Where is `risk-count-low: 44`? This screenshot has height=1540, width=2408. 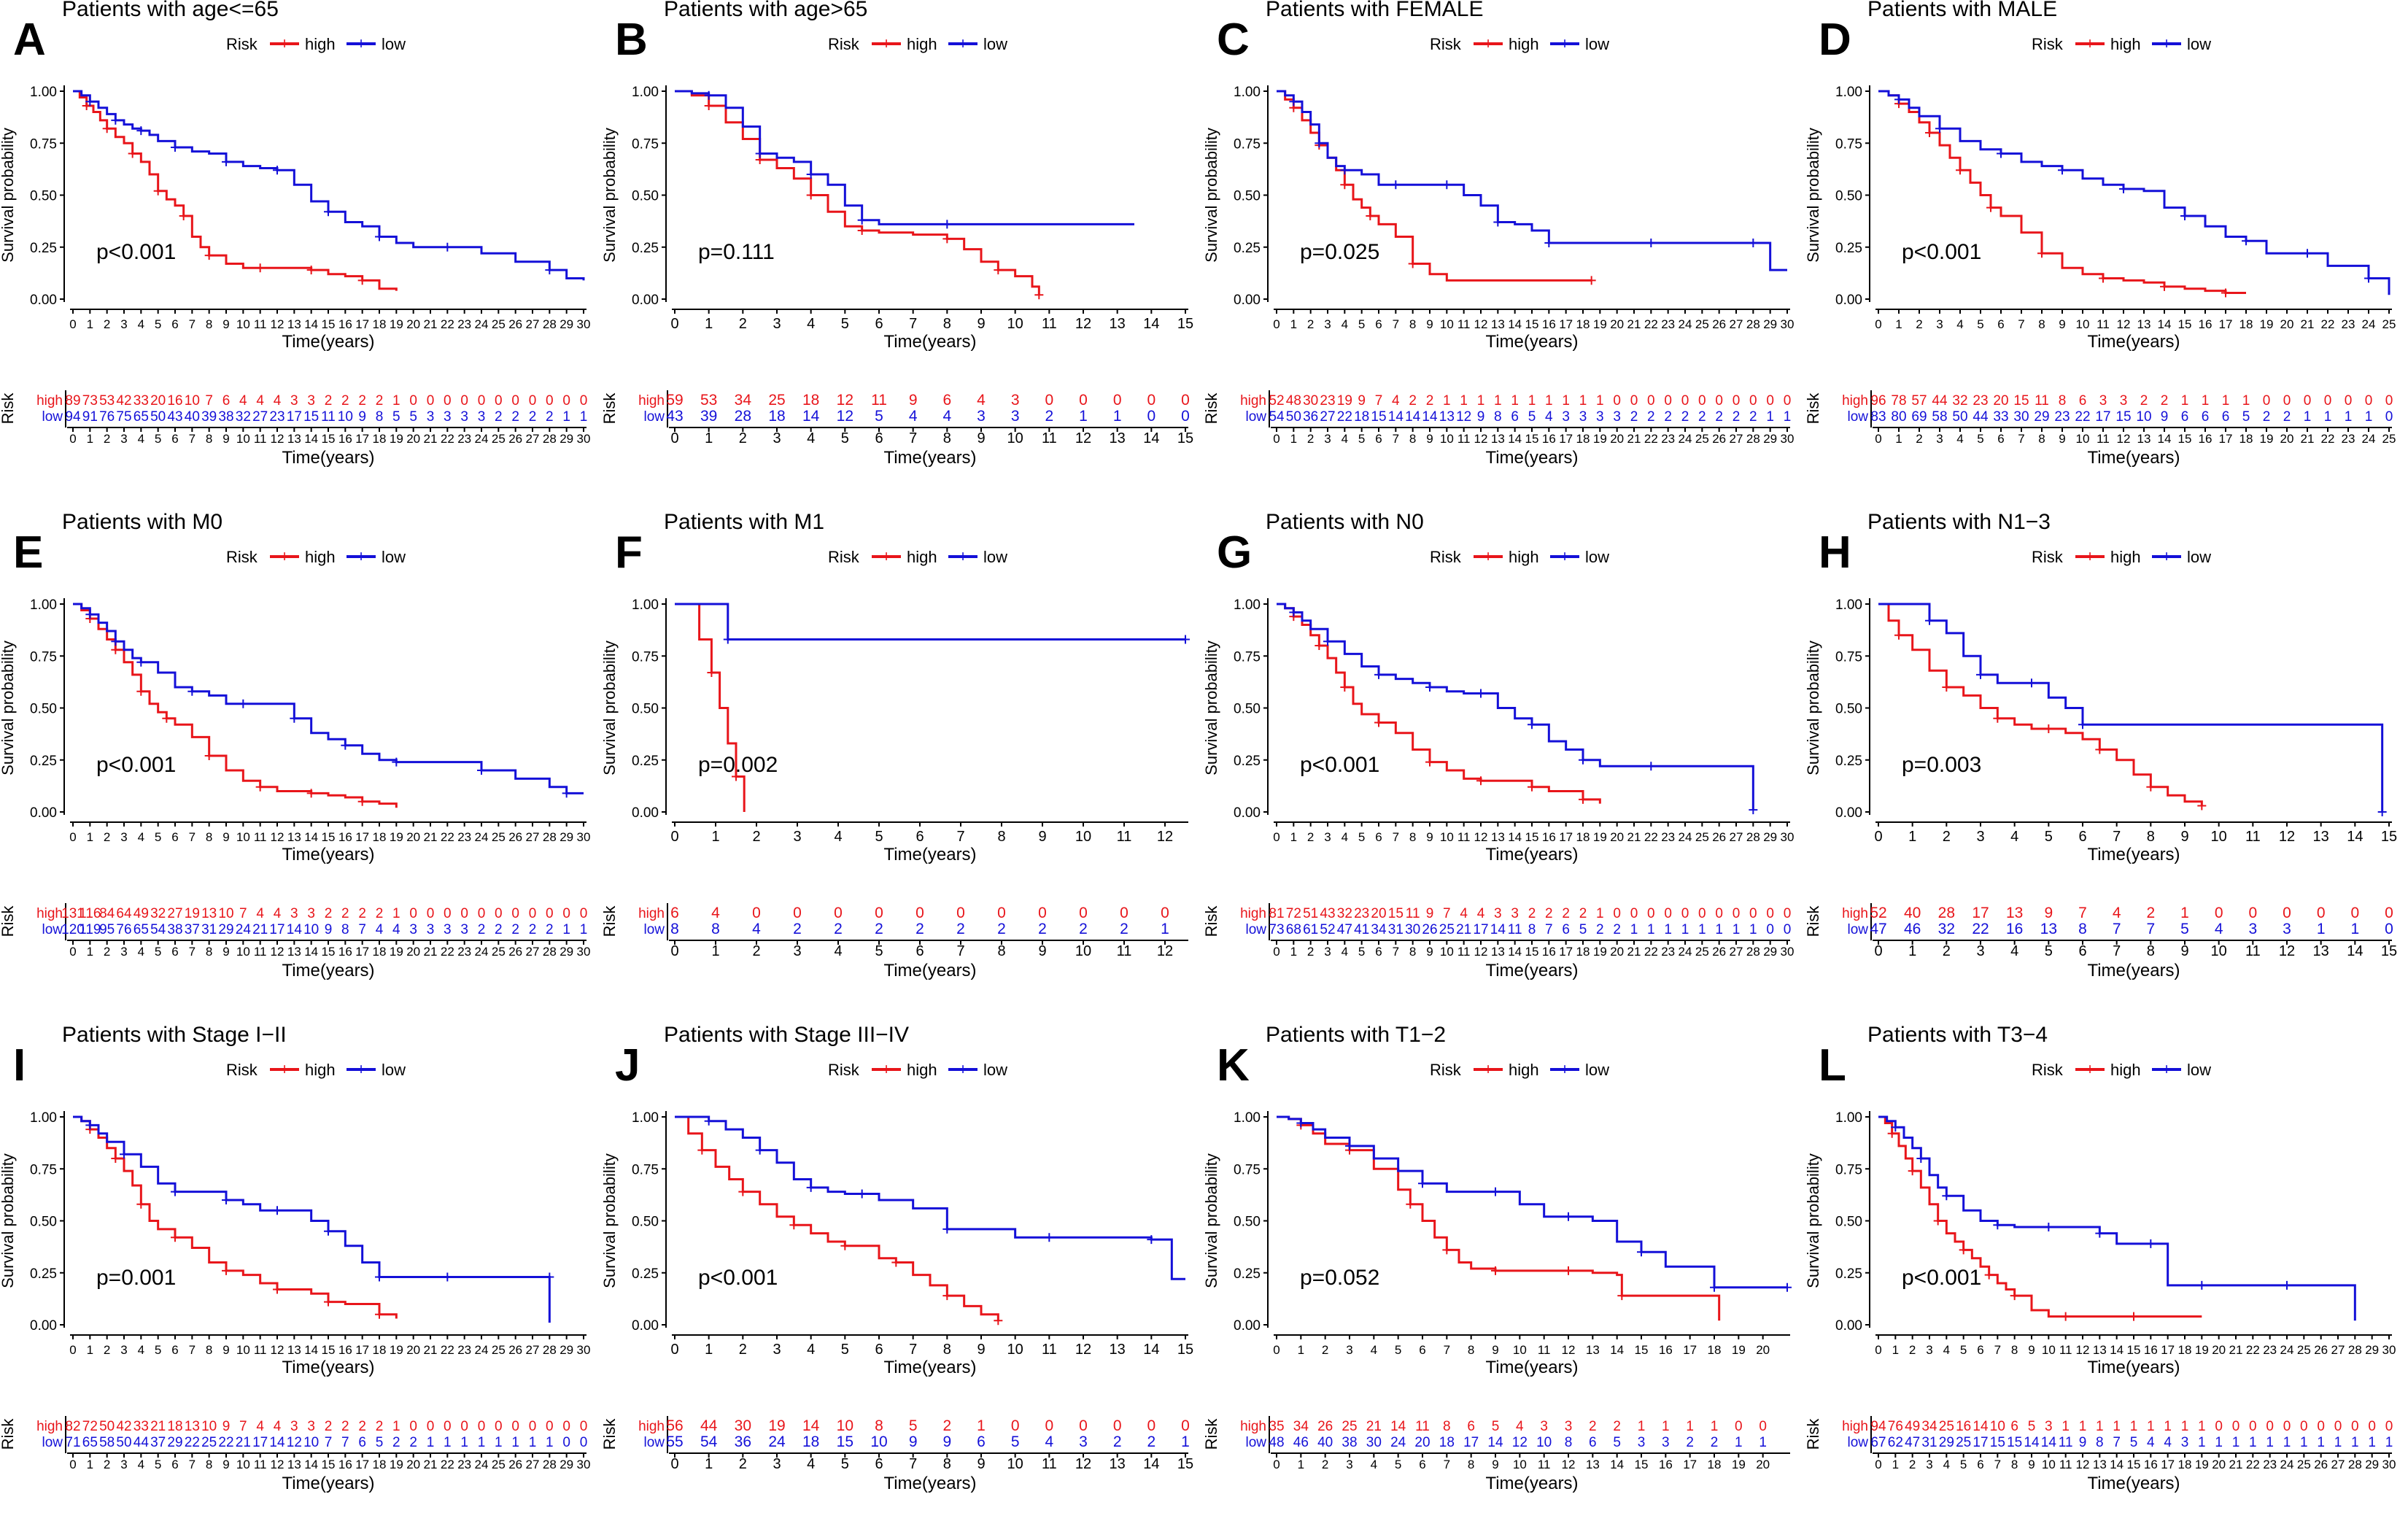 risk-count-low: 44 is located at coordinates (1981, 417).